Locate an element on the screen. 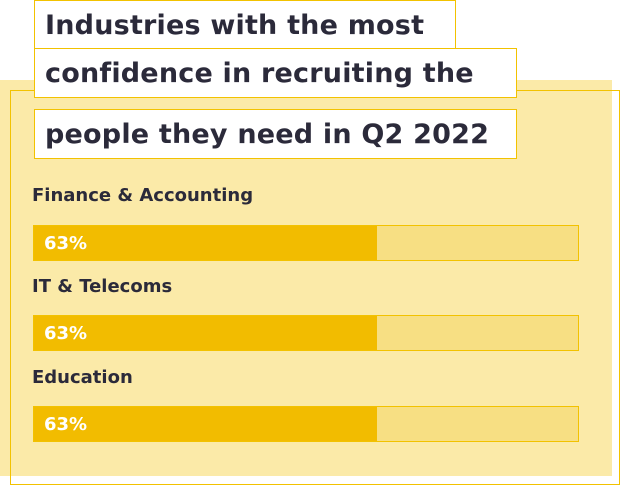  chart-title-line-2: confidence in recruiting the is located at coordinates (275, 73).